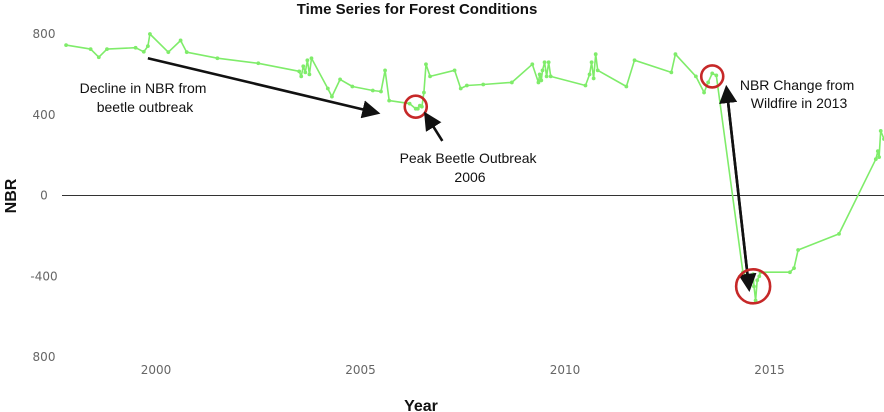 Image resolution: width=884 pixels, height=412 pixels. What do you see at coordinates (43, 276) in the screenshot?
I see `y-tick-label: -400` at bounding box center [43, 276].